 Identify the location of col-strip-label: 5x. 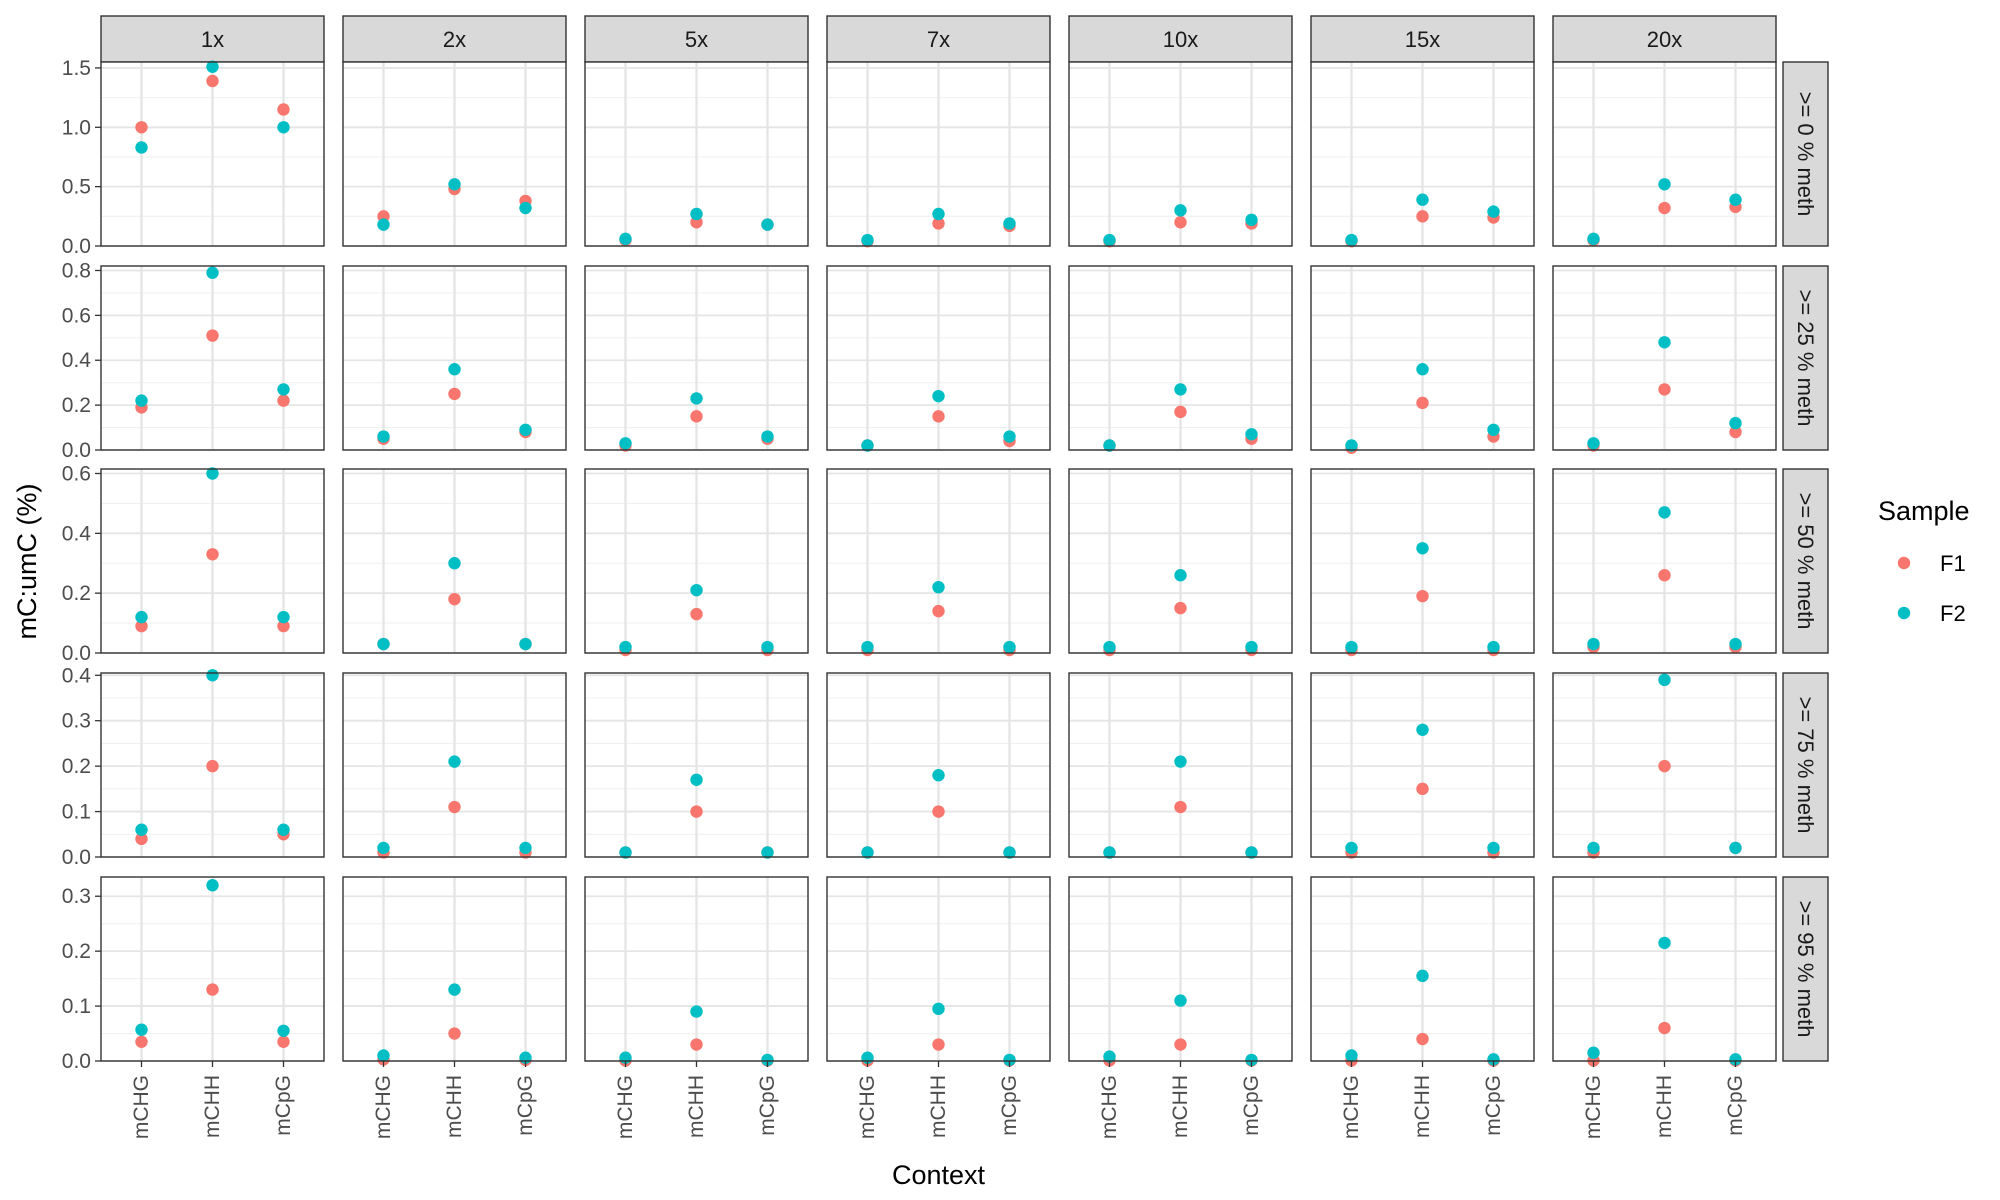
(696, 39).